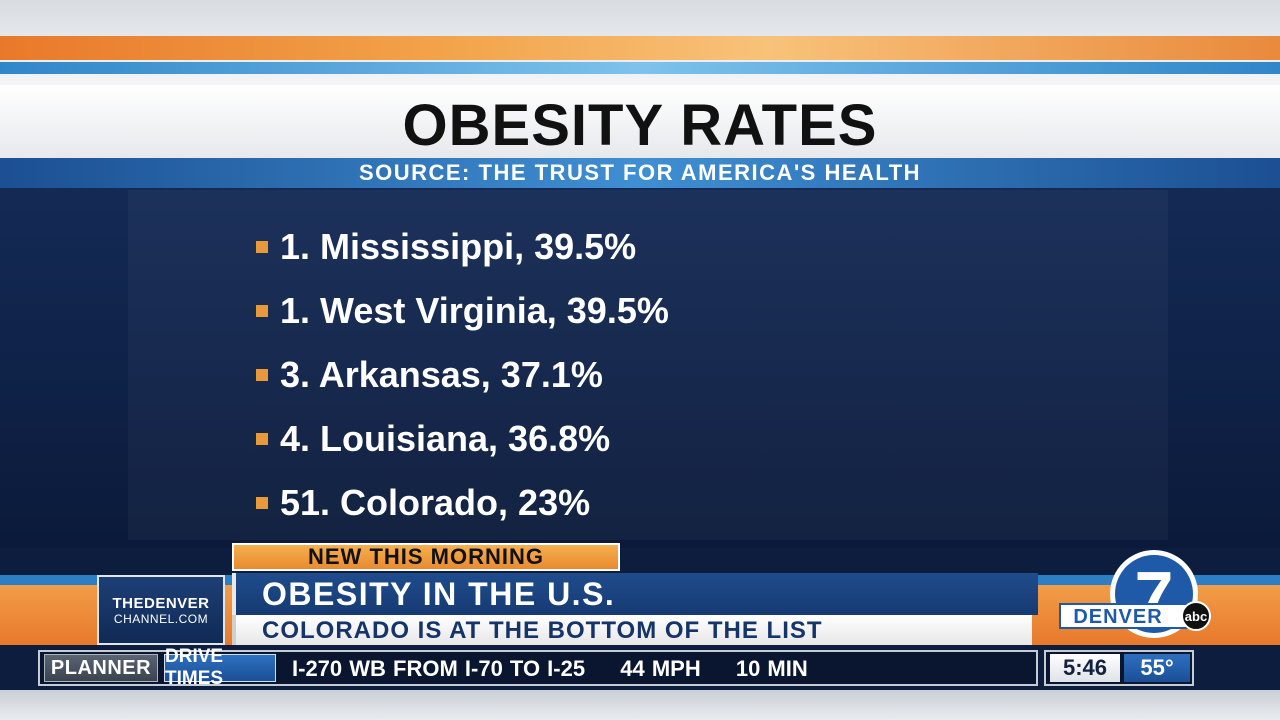 Image resolution: width=1280 pixels, height=720 pixels. What do you see at coordinates (441, 374) in the screenshot?
I see `list-item-label: 3. Arkansas, 37.1%` at bounding box center [441, 374].